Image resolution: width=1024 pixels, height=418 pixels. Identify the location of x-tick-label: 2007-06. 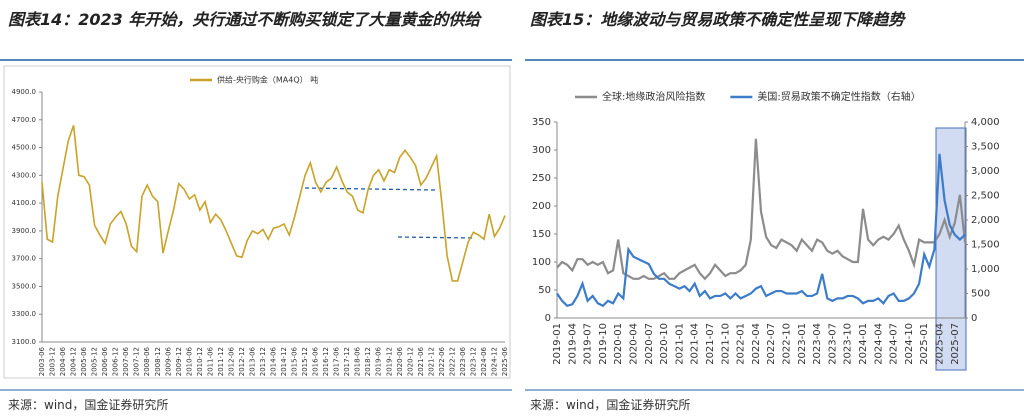
(126, 361).